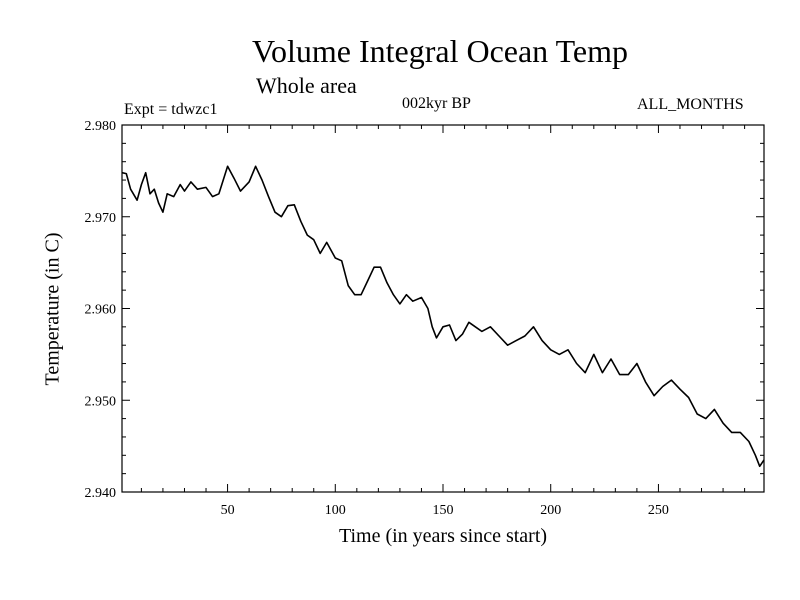 The image size is (800, 600). I want to click on y-tick-label: 2.980, so click(101, 126).